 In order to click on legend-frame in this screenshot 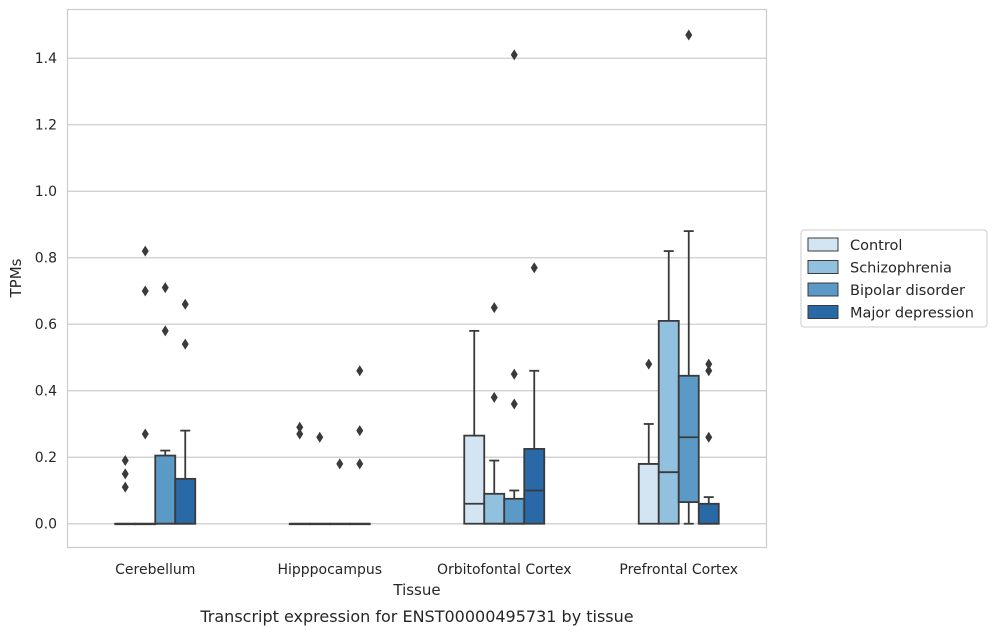, I will do `click(894, 278)`.